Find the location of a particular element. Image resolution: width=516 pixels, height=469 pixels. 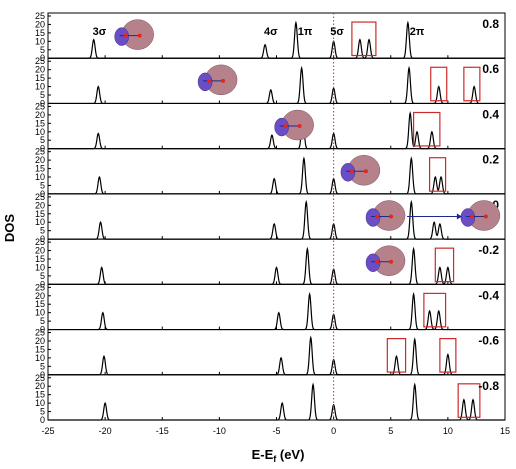

panel-frame is located at coordinates (276, 352).